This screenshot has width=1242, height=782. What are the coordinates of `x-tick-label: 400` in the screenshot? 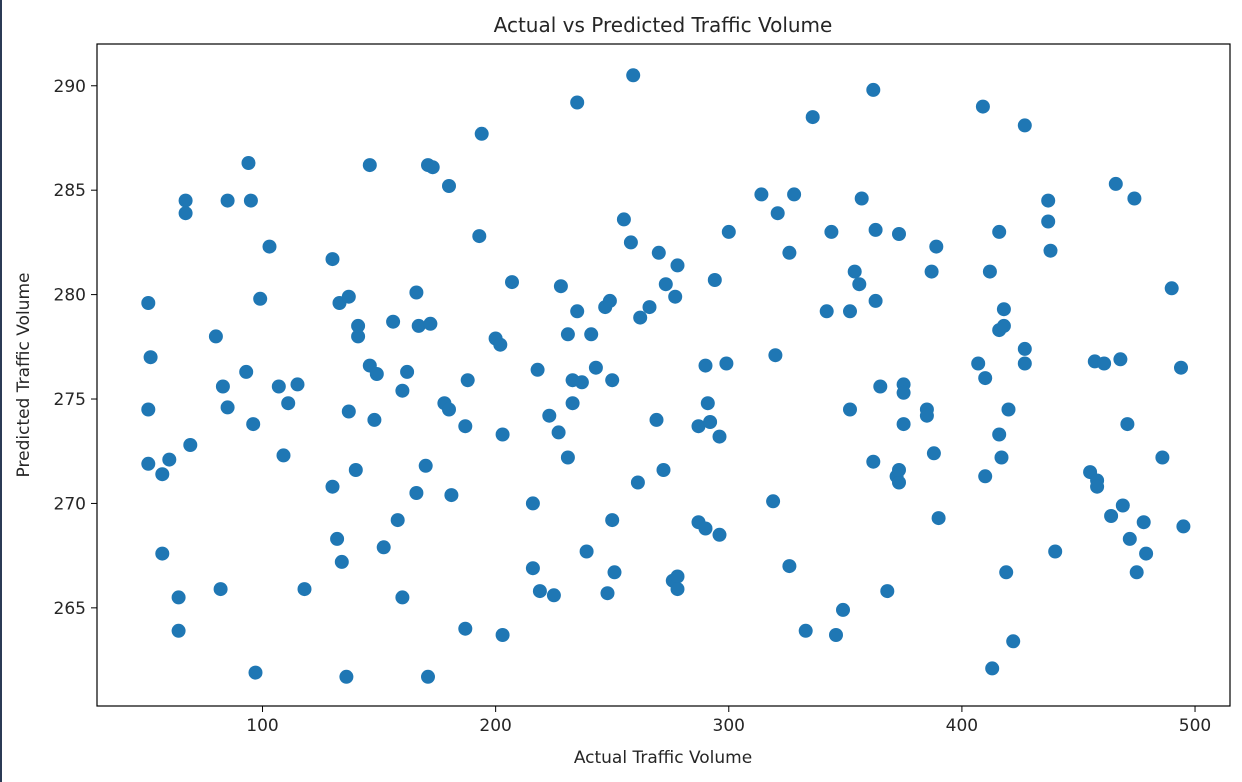 It's located at (962, 726).